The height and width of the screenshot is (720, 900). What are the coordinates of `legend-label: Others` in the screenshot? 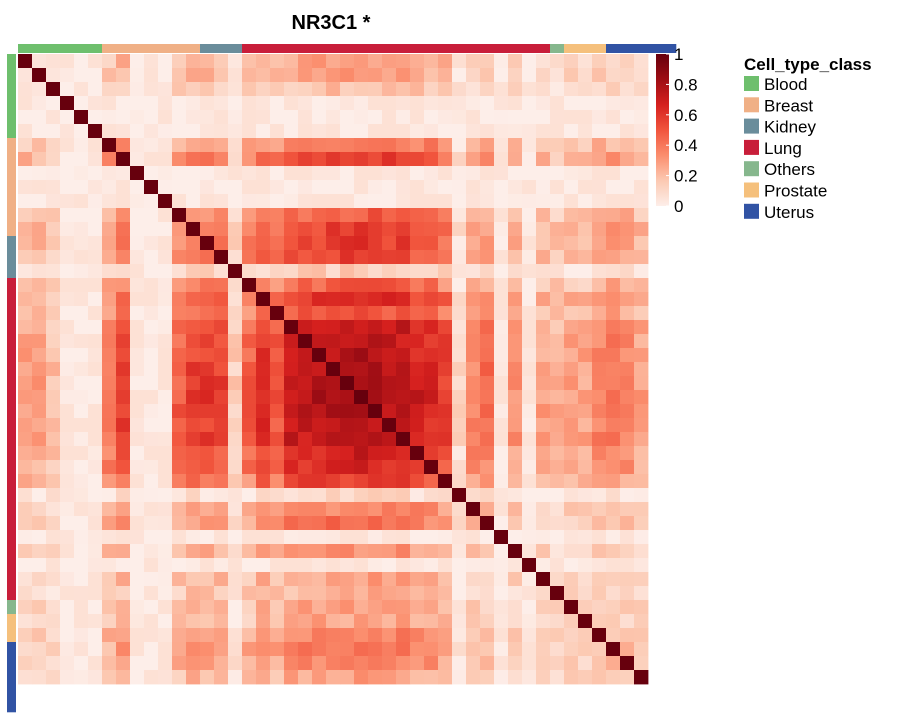 It's located at (789, 169).